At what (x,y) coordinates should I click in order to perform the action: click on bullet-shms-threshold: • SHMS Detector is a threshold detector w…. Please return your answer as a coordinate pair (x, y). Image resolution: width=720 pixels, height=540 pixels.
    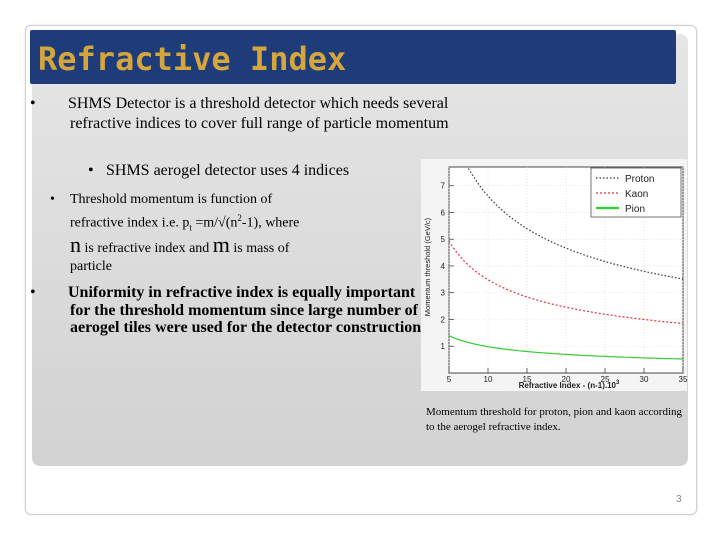
    Looking at the image, I should click on (270, 114).